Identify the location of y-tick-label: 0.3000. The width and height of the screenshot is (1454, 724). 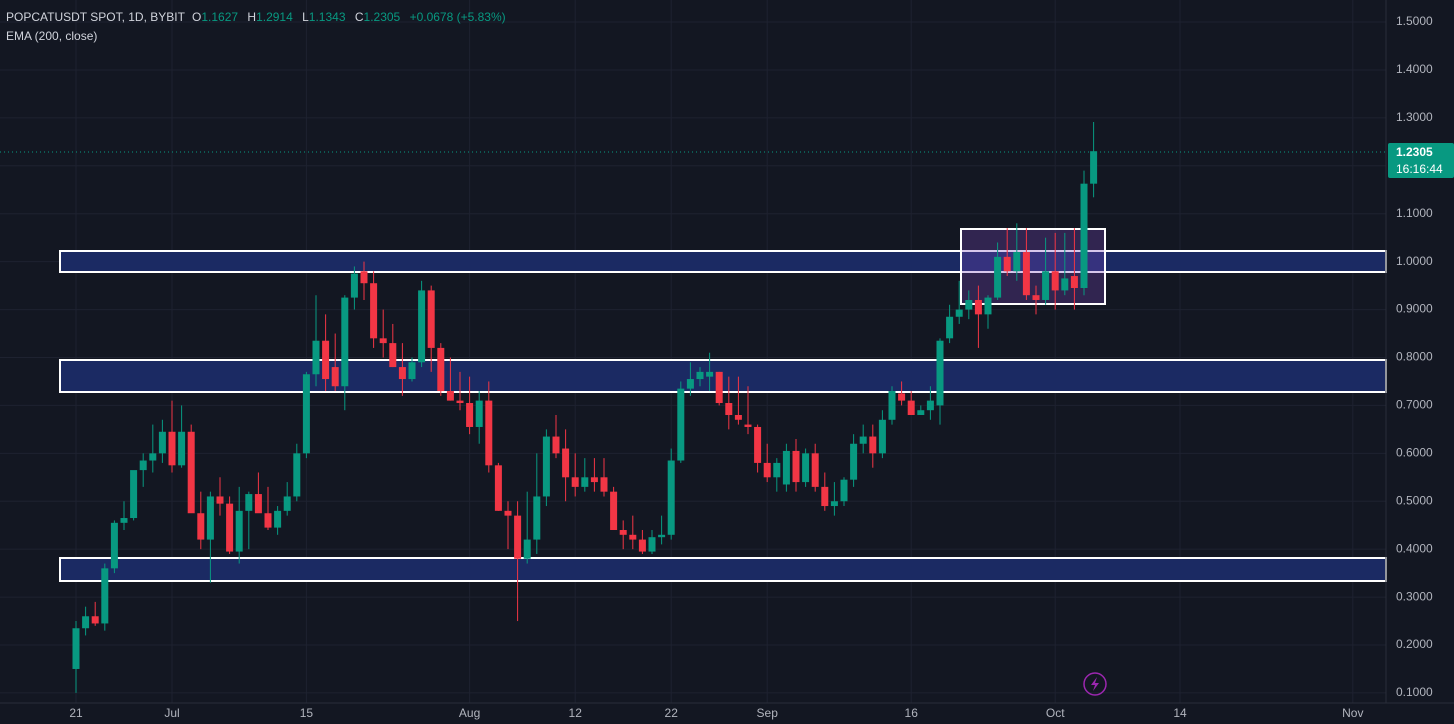
(1414, 596).